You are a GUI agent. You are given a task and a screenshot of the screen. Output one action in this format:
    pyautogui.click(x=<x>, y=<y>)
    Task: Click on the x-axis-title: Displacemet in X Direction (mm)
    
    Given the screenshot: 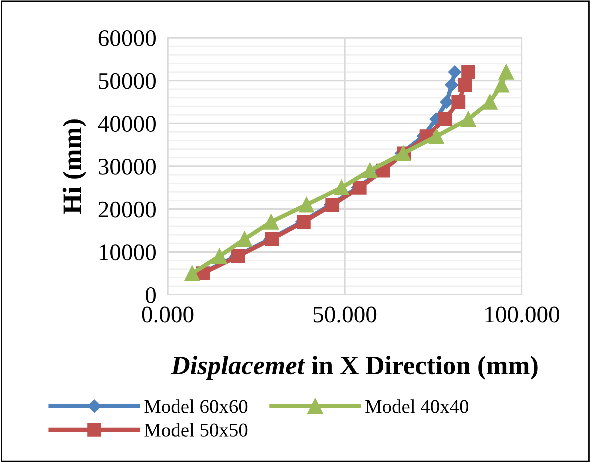 What is the action you would take?
    pyautogui.click(x=354, y=368)
    